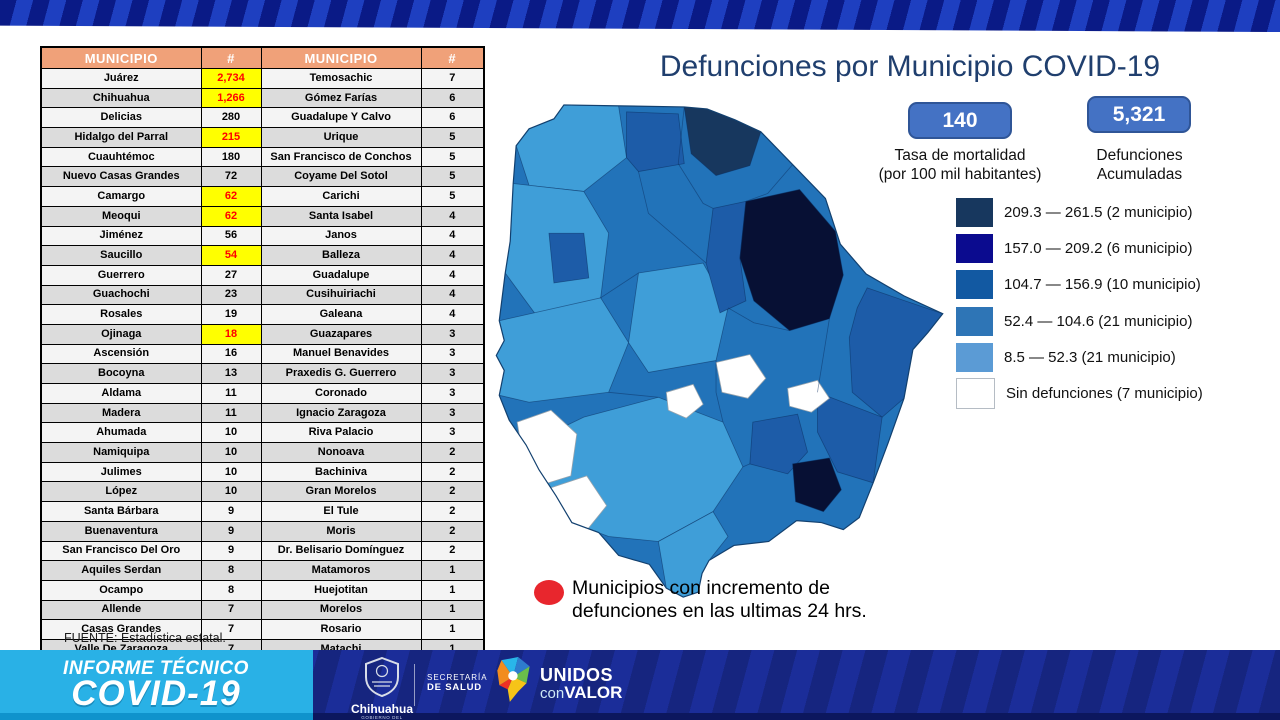  Describe the element at coordinates (341, 98) in the screenshot. I see `municipality-name: Gómez Farías` at that location.